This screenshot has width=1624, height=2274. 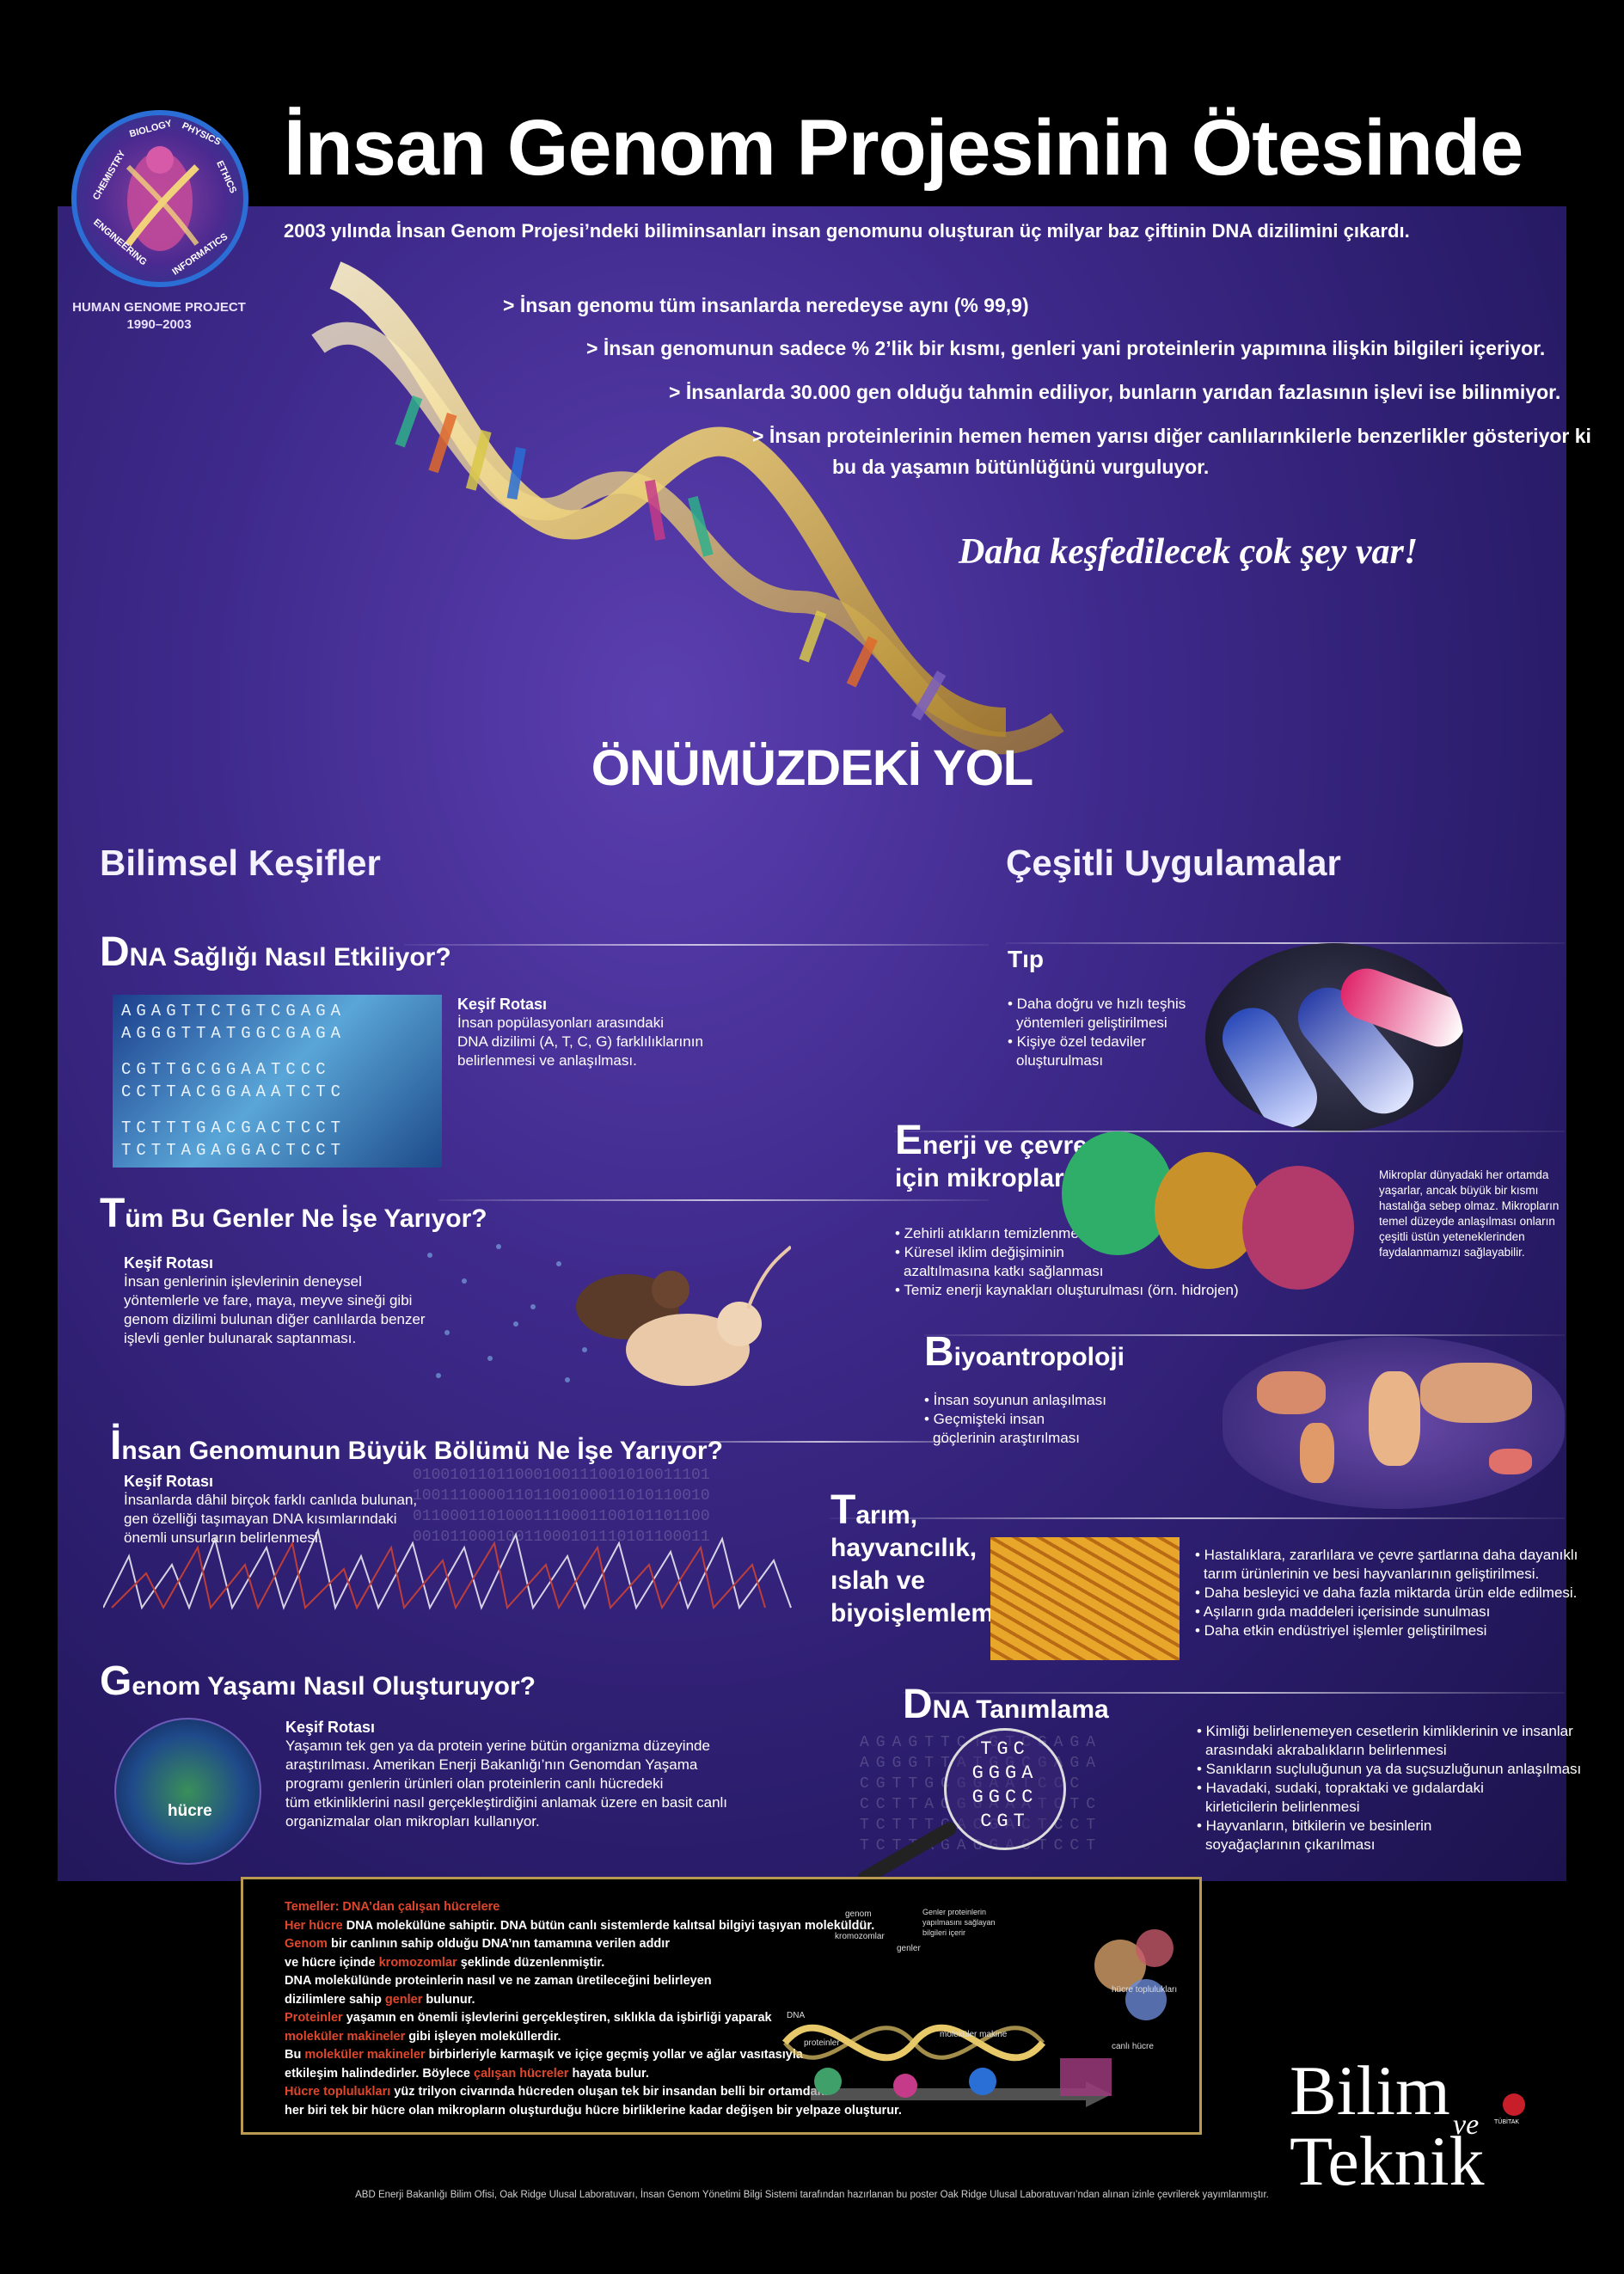 What do you see at coordinates (240, 863) in the screenshot?
I see `left-column-heading: Bilimsel Keşifler` at bounding box center [240, 863].